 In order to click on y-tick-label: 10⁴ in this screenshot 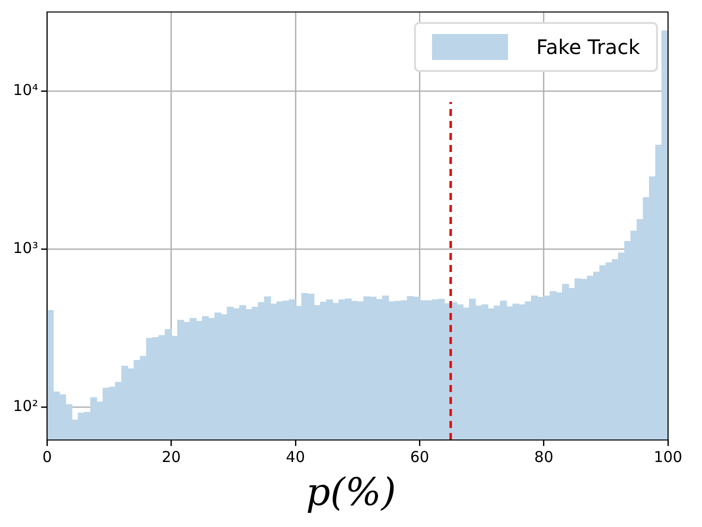, I will do `click(25, 89)`.